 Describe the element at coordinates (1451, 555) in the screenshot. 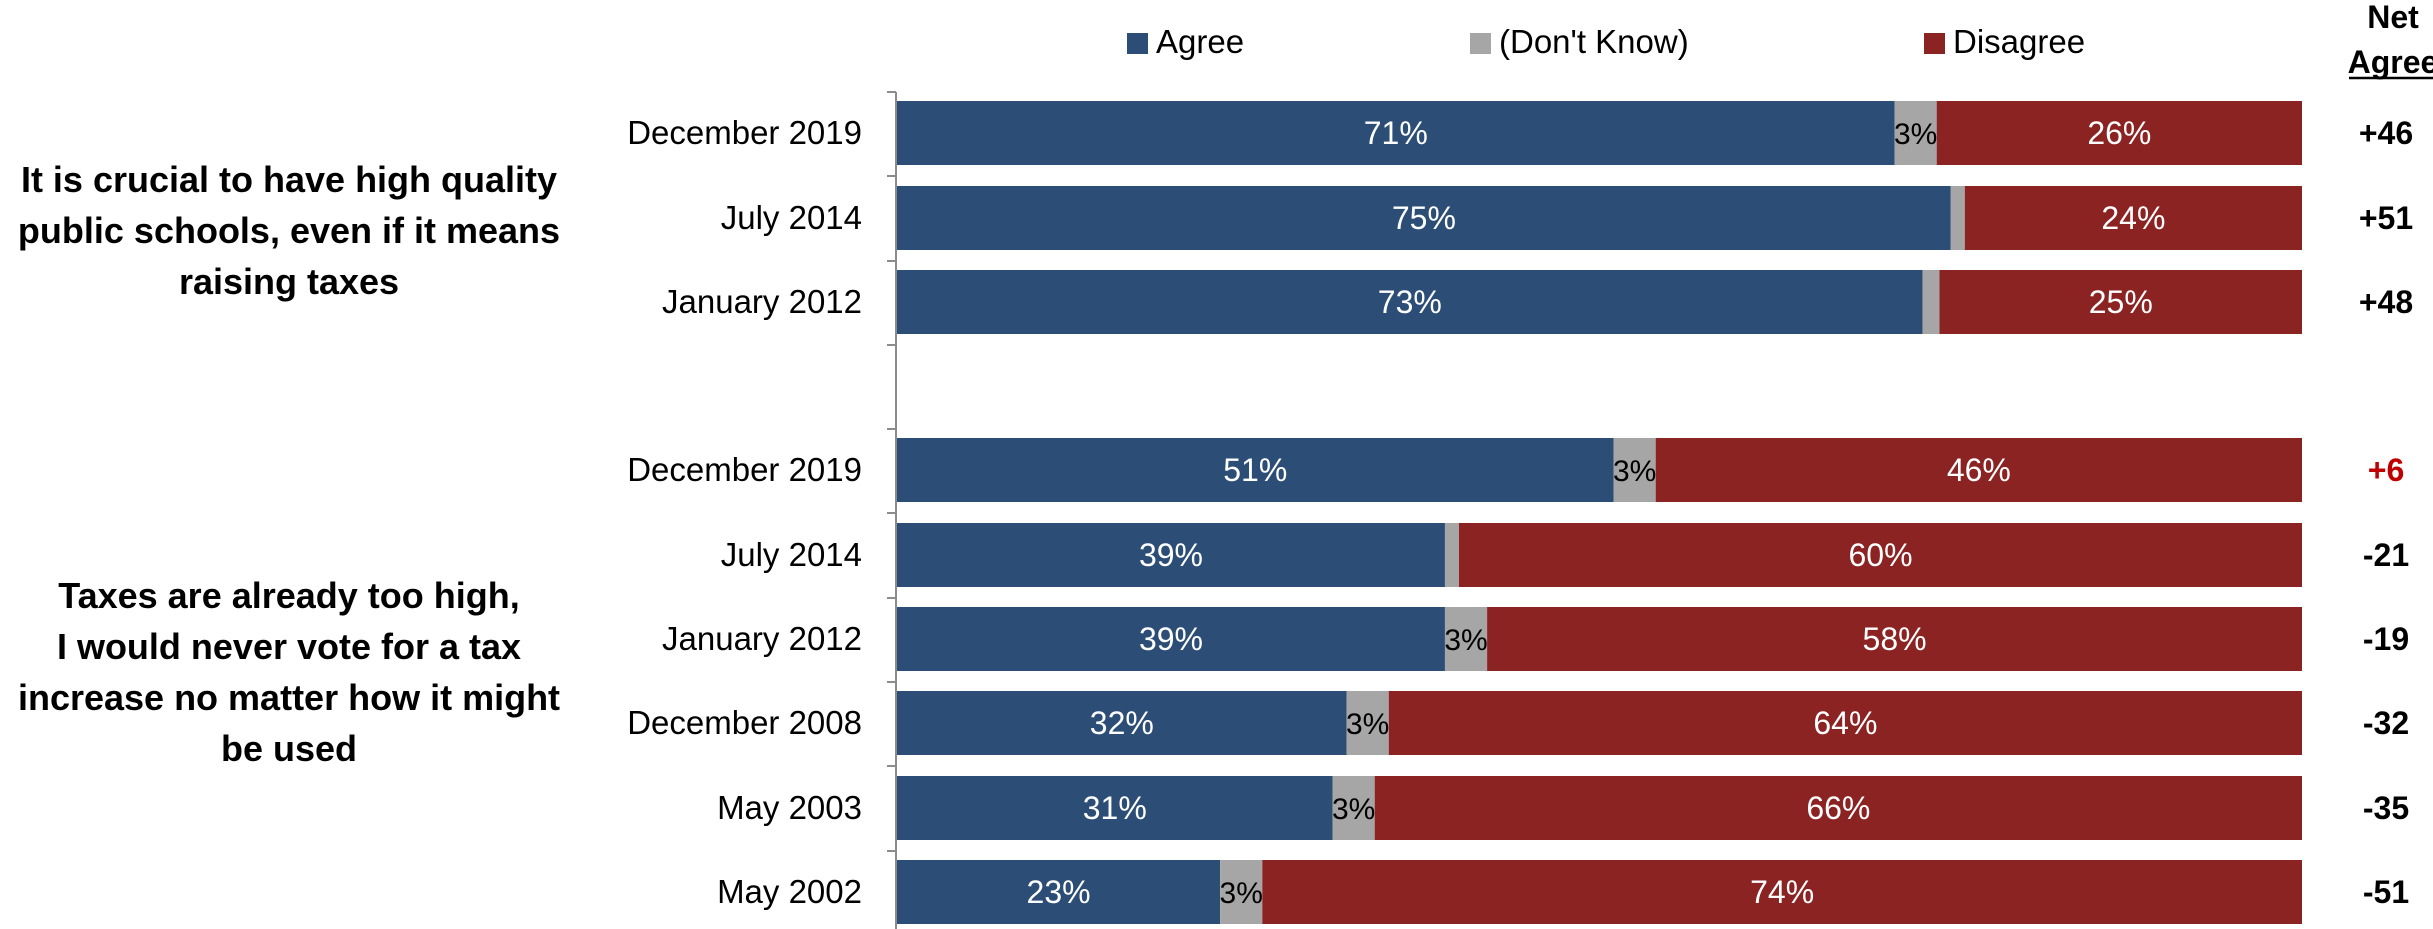

I see `bar-dont-know-g2-r2` at that location.